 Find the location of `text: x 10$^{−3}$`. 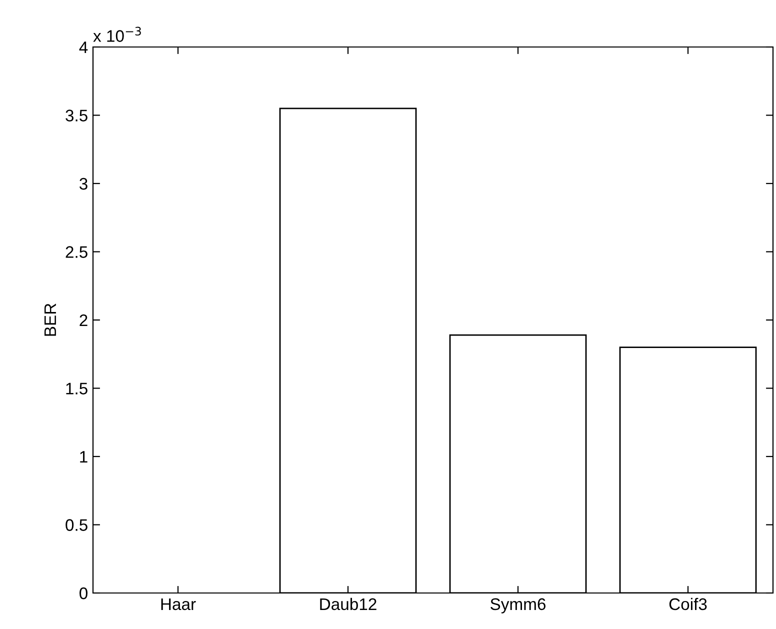

text: x 10$^{−3}$ is located at coordinates (117, 34).